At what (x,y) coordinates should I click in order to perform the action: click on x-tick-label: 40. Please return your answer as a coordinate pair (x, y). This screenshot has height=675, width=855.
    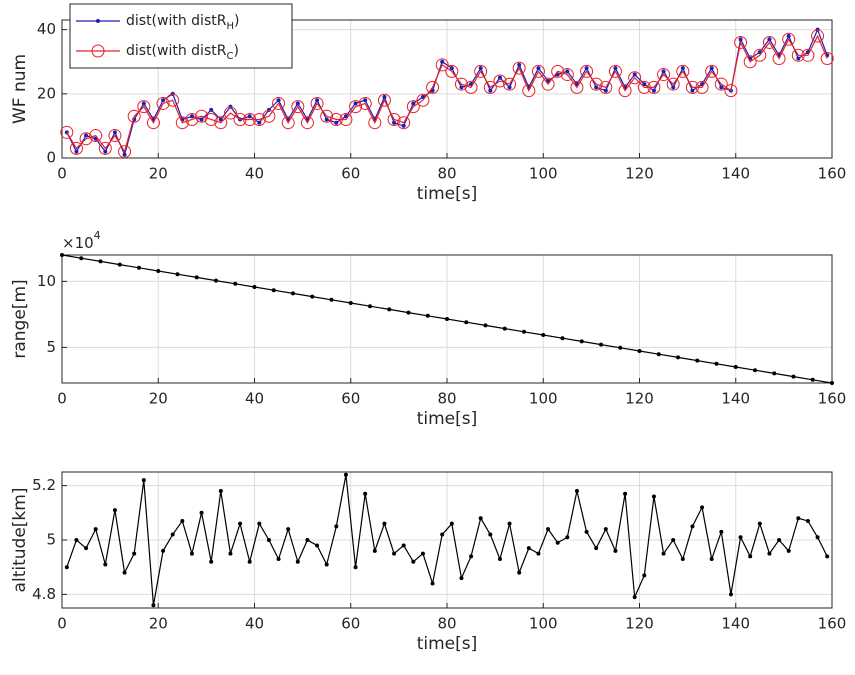
    Looking at the image, I should click on (254, 624).